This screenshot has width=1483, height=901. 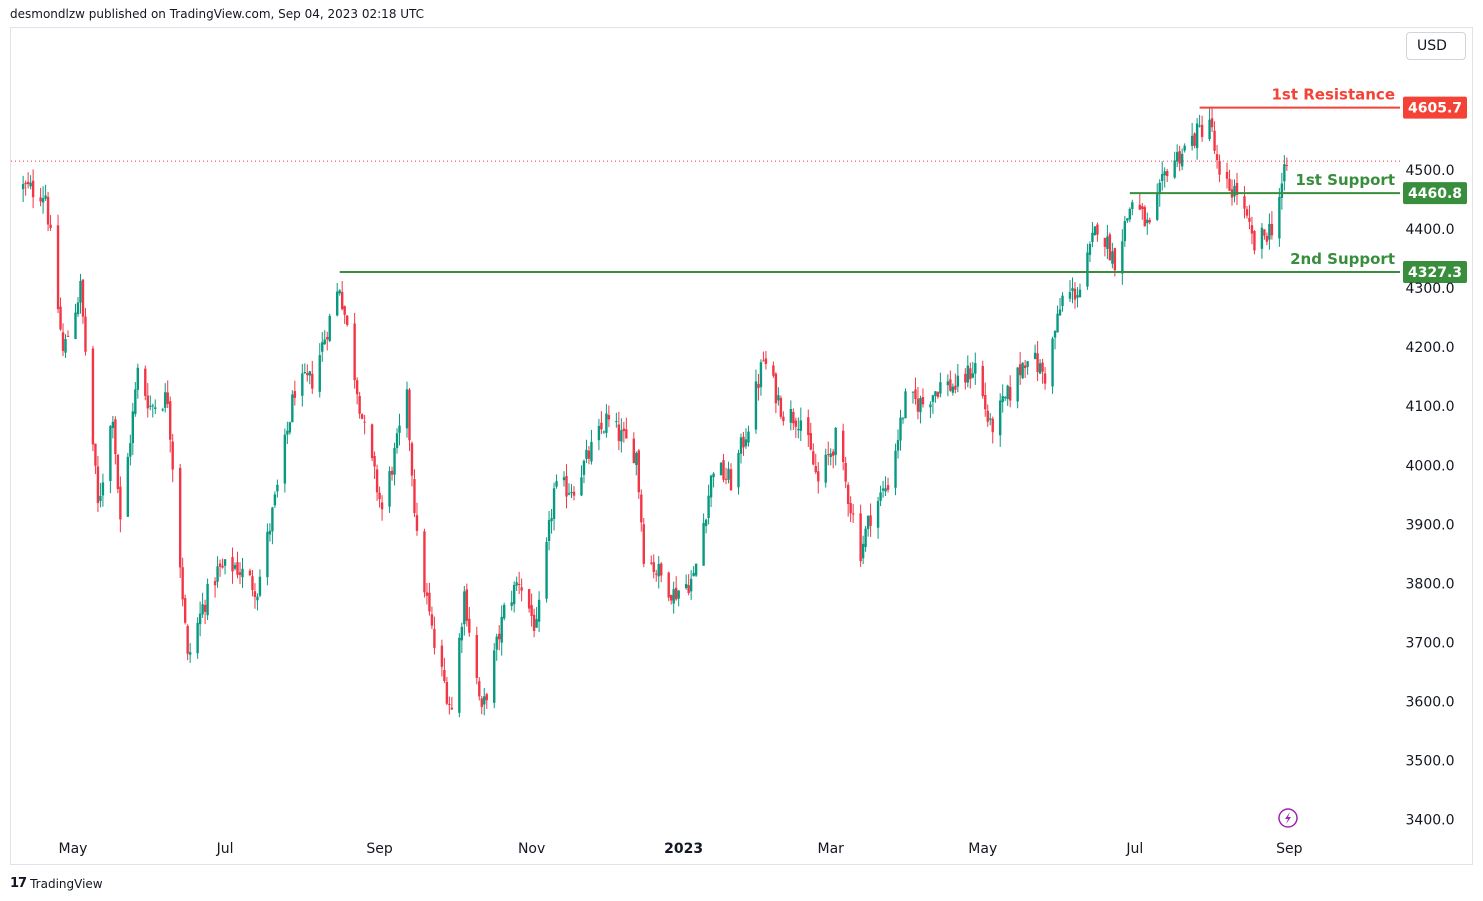 I want to click on currency-button: USD, so click(x=1436, y=46).